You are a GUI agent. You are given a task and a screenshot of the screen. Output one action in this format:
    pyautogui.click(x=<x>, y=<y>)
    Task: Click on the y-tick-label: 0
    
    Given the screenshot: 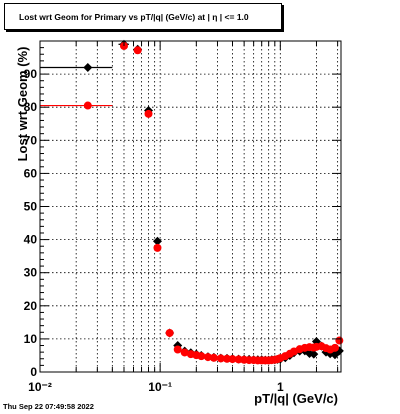 What is the action you would take?
    pyautogui.click(x=33, y=372)
    